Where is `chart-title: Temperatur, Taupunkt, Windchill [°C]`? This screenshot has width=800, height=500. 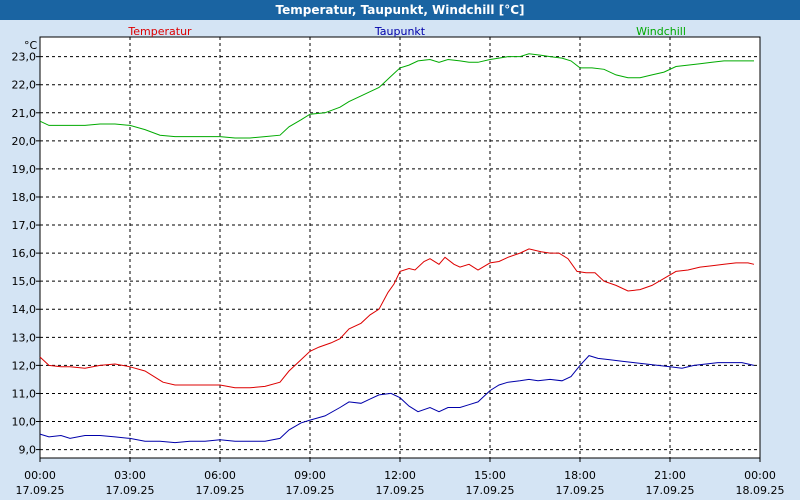 chart-title: Temperatur, Taupunkt, Windchill [°C] is located at coordinates (400, 10).